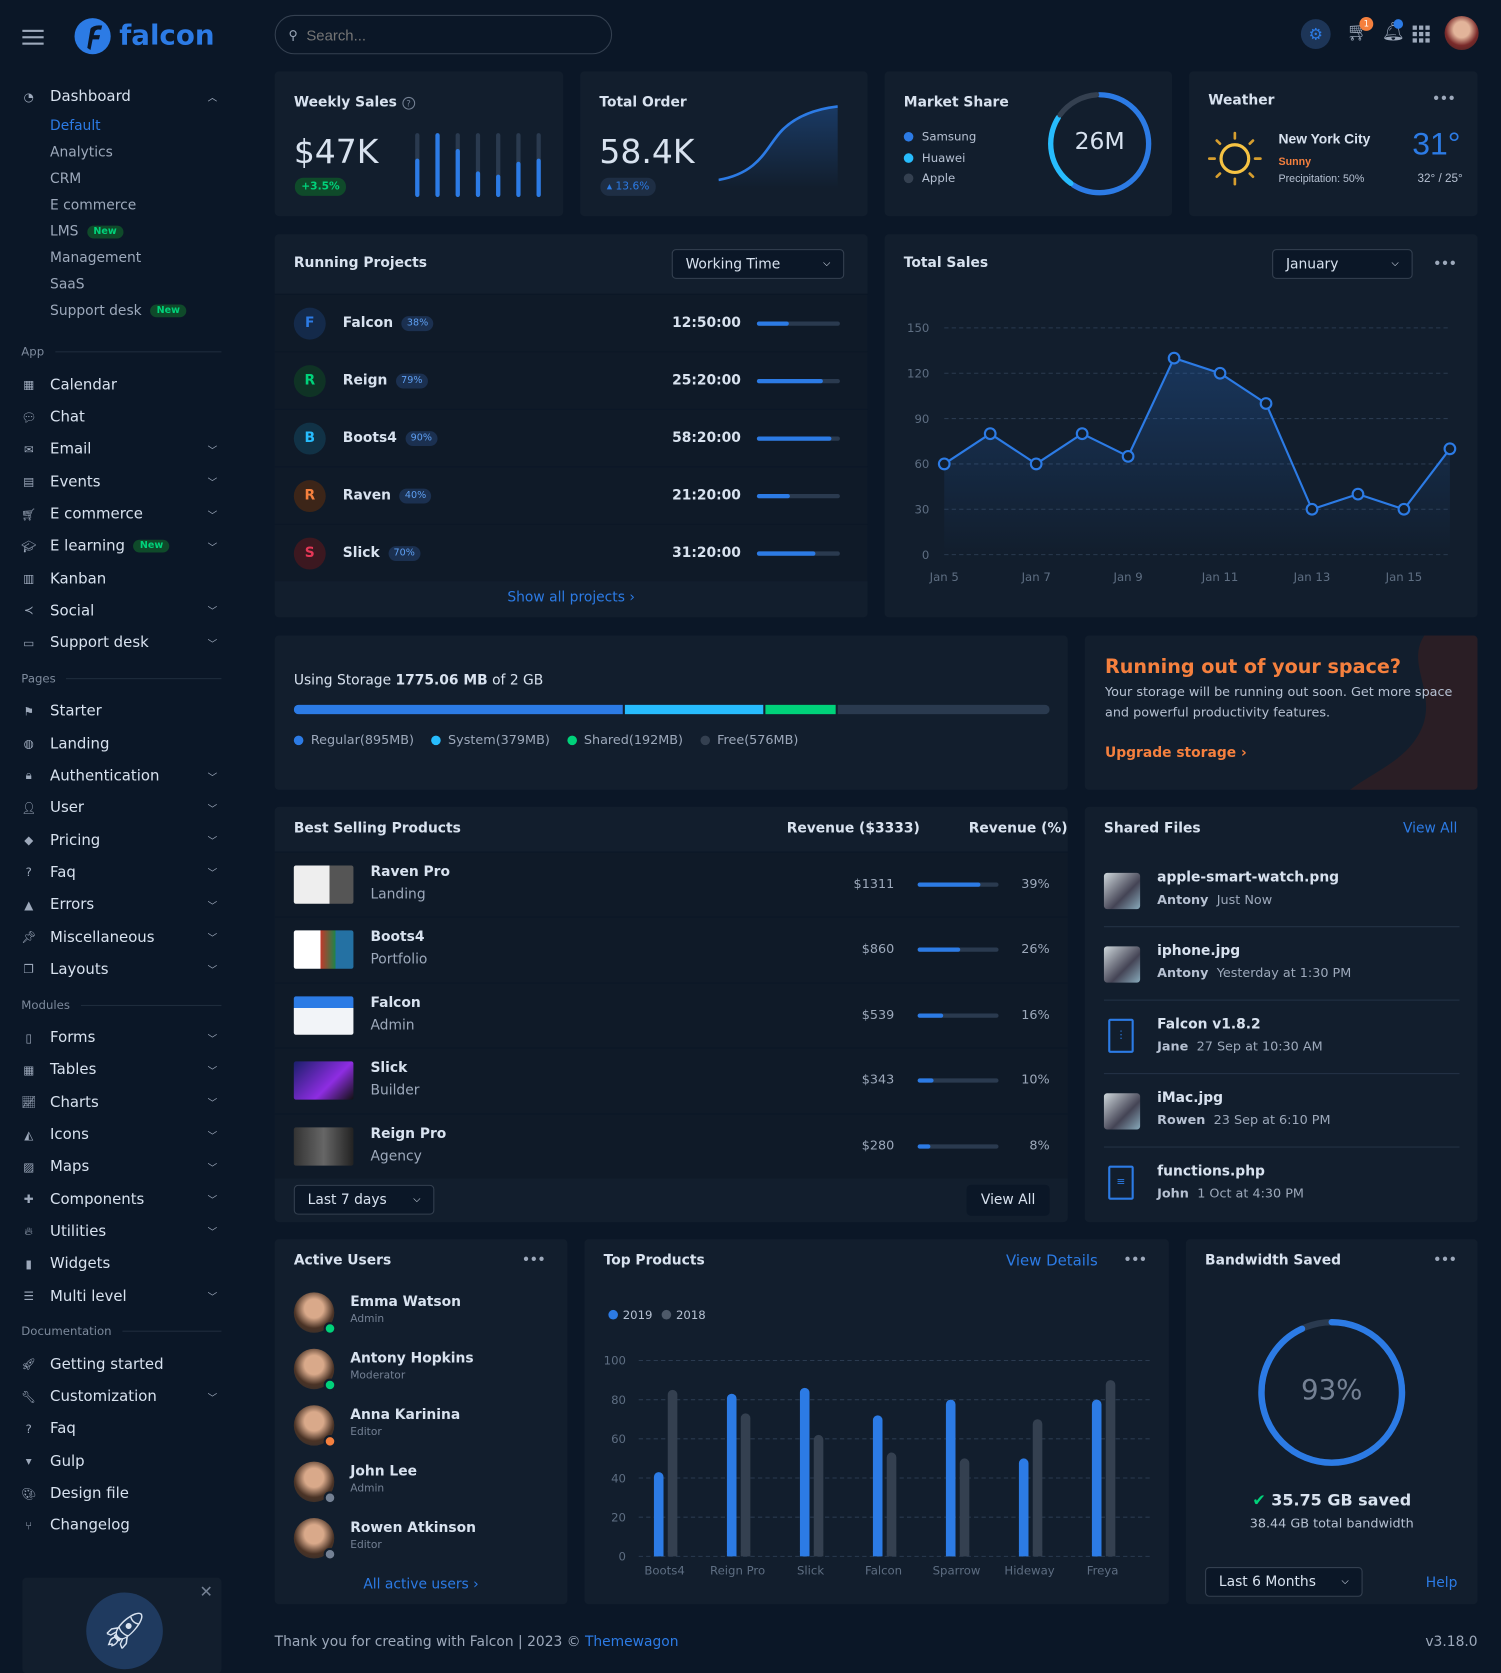 The height and width of the screenshot is (1673, 1501). I want to click on sidebar-item-user: 👤︎ User ﹀, so click(121, 808).